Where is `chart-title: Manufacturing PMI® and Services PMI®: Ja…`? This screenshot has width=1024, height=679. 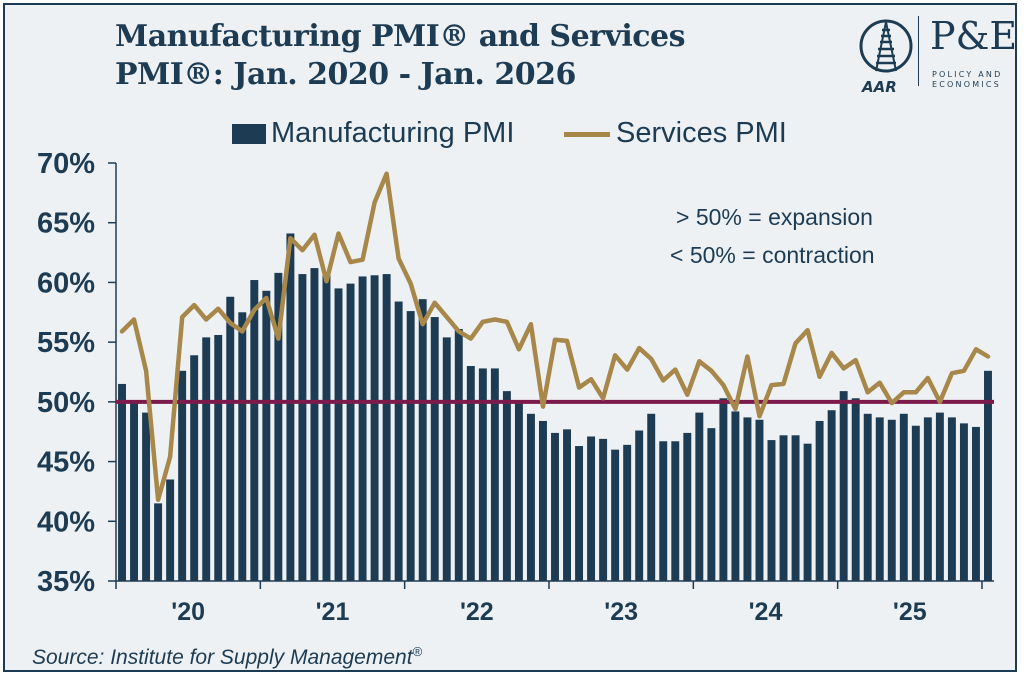
chart-title: Manufacturing PMI® and Services PMI®: Ja… is located at coordinates (465, 56).